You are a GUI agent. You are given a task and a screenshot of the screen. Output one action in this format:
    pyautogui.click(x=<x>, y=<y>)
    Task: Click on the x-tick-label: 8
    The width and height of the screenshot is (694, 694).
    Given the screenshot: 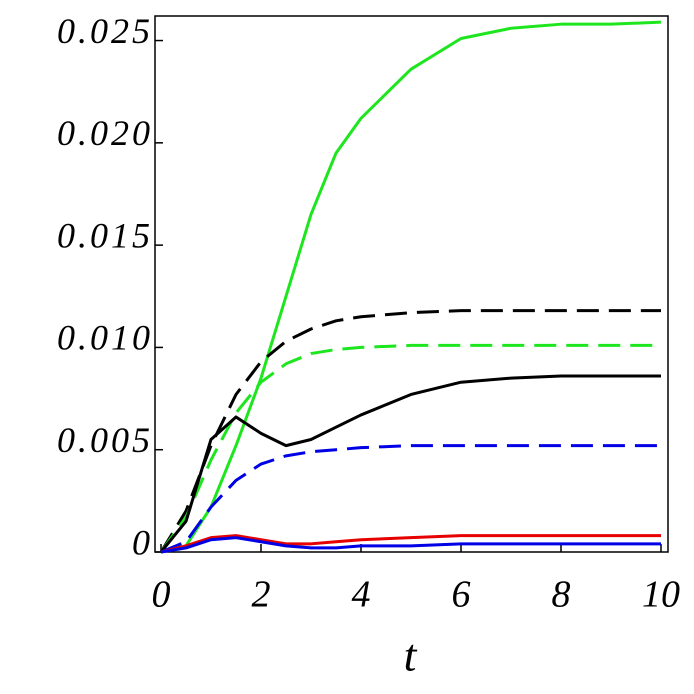 What is the action you would take?
    pyautogui.click(x=561, y=595)
    